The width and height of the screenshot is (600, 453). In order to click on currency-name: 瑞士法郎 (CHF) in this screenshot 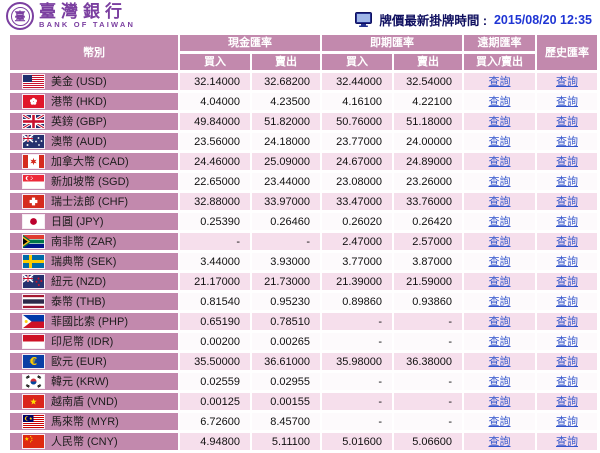, I will do `click(89, 201)`.